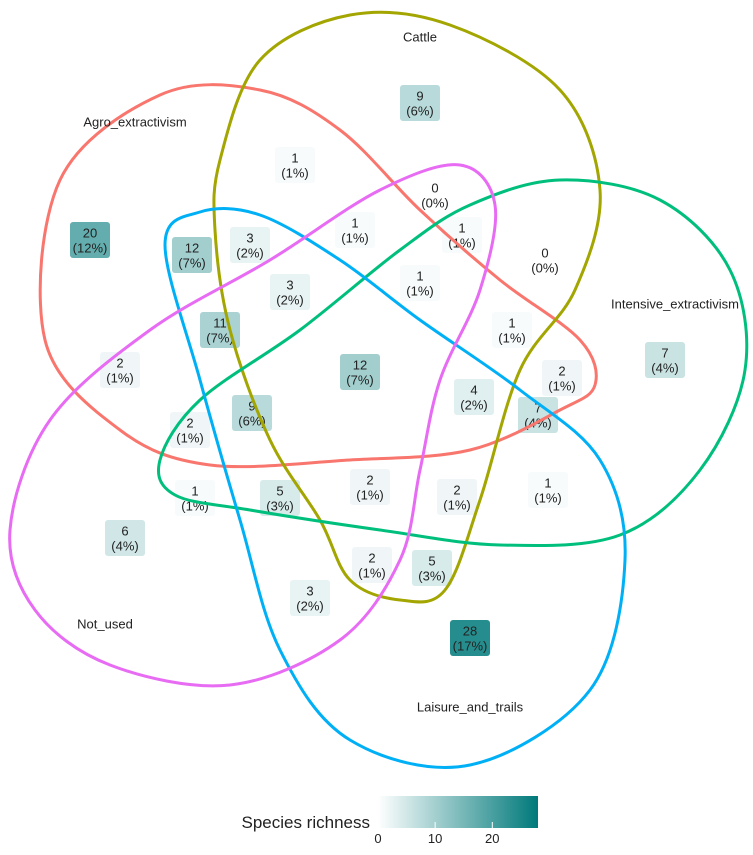  Describe the element at coordinates (420, 36) in the screenshot. I see `set-label: Cattle` at that location.